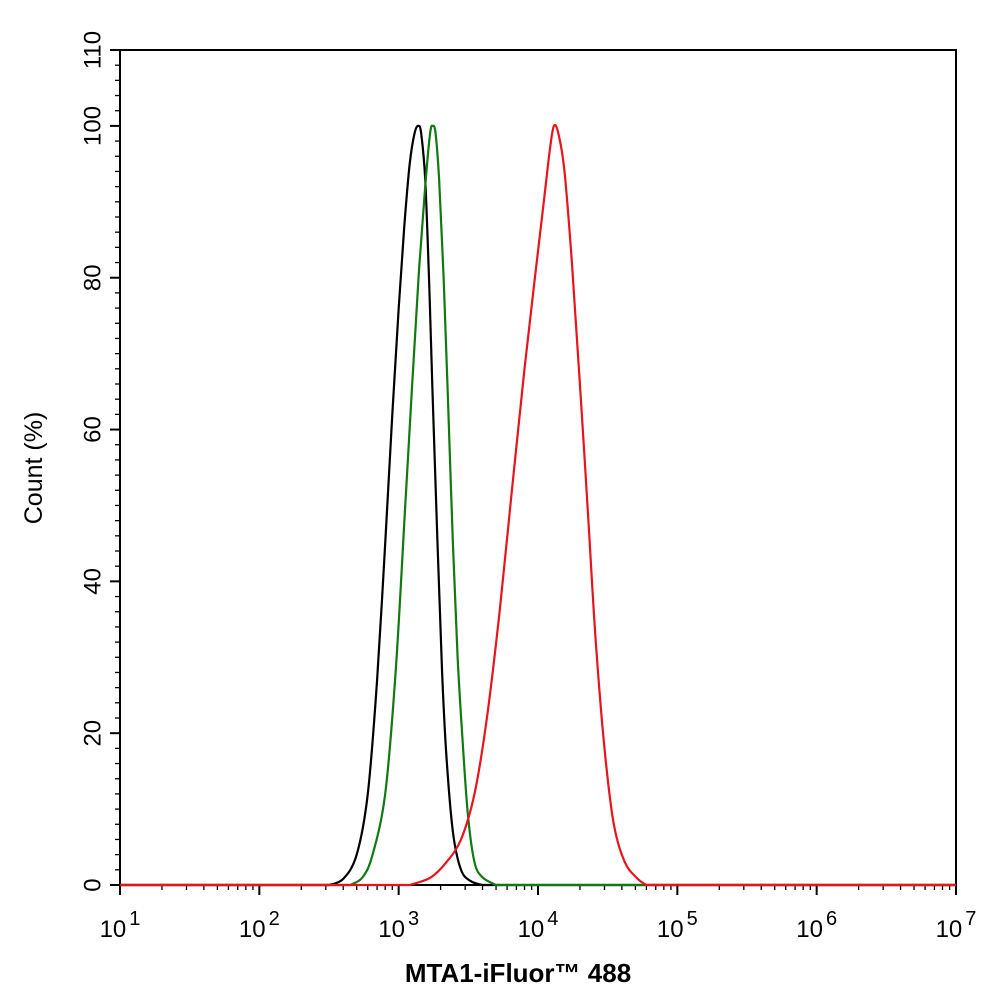  I want to click on x-tick-label: 10 4, so click(538, 925).